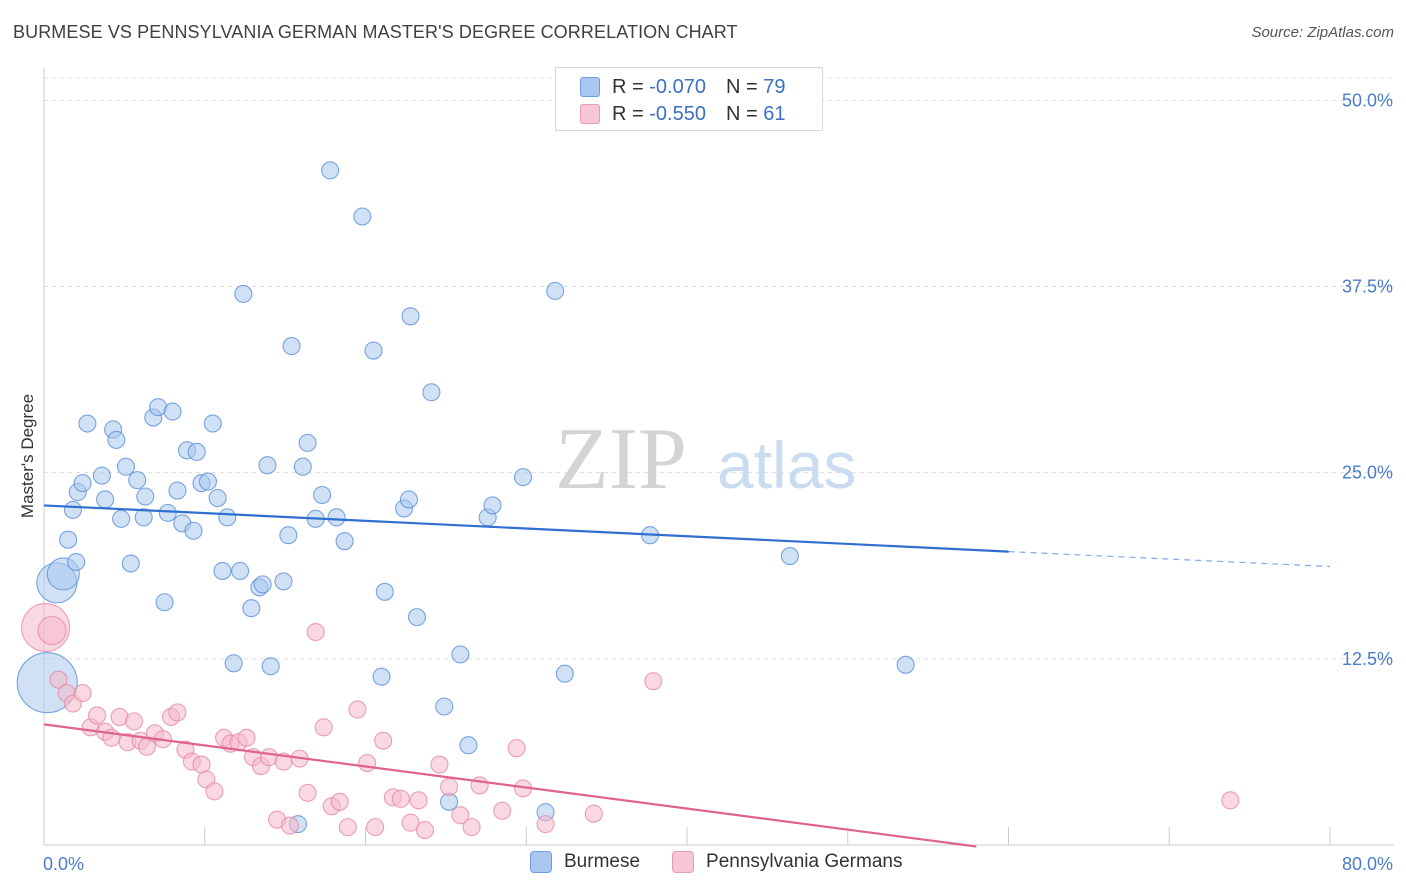  I want to click on legend-r-value: -0.550, so click(677, 113).